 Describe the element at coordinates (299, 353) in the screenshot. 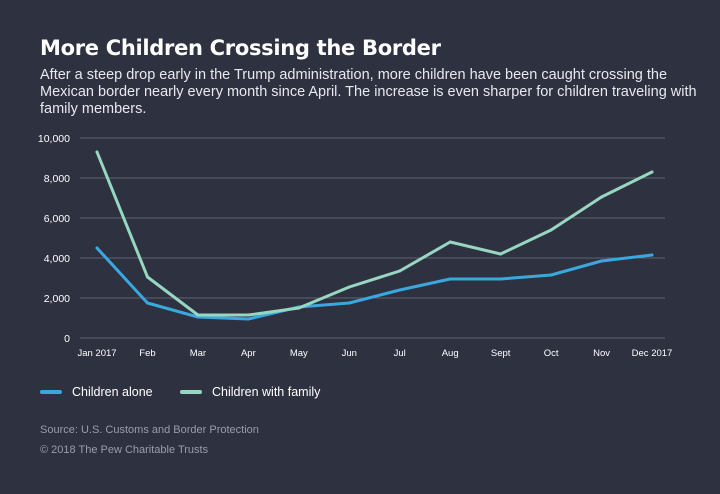

I see `x-tick-label: May` at that location.